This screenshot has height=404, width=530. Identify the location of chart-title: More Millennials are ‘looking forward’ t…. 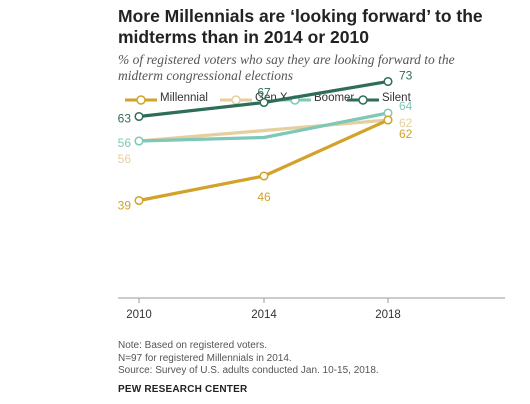
(300, 26).